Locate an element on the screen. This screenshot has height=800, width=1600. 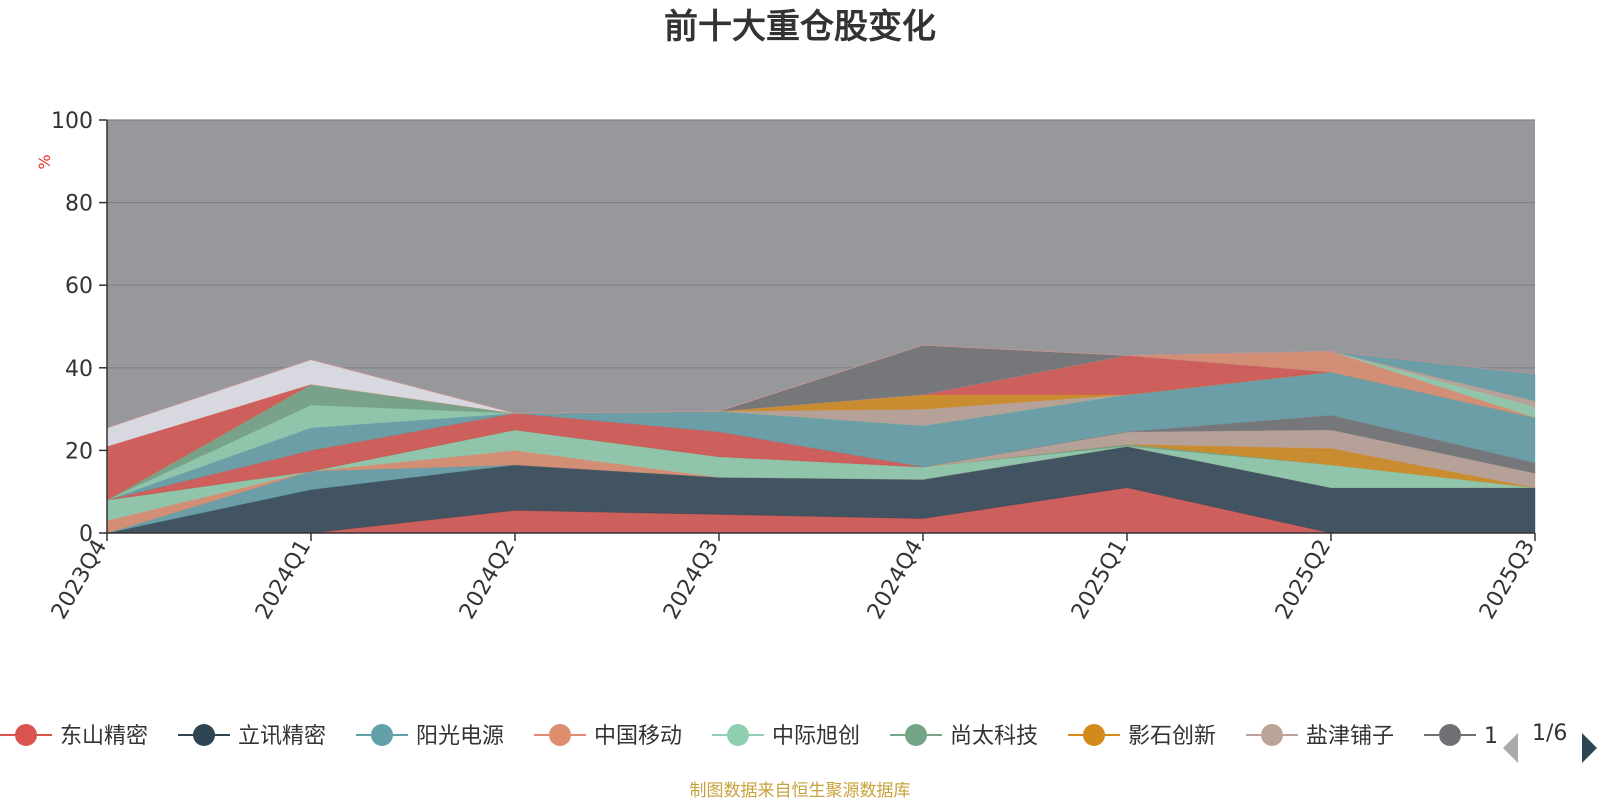
x-tick-label: 2025Q1 is located at coordinates (1099, 580).